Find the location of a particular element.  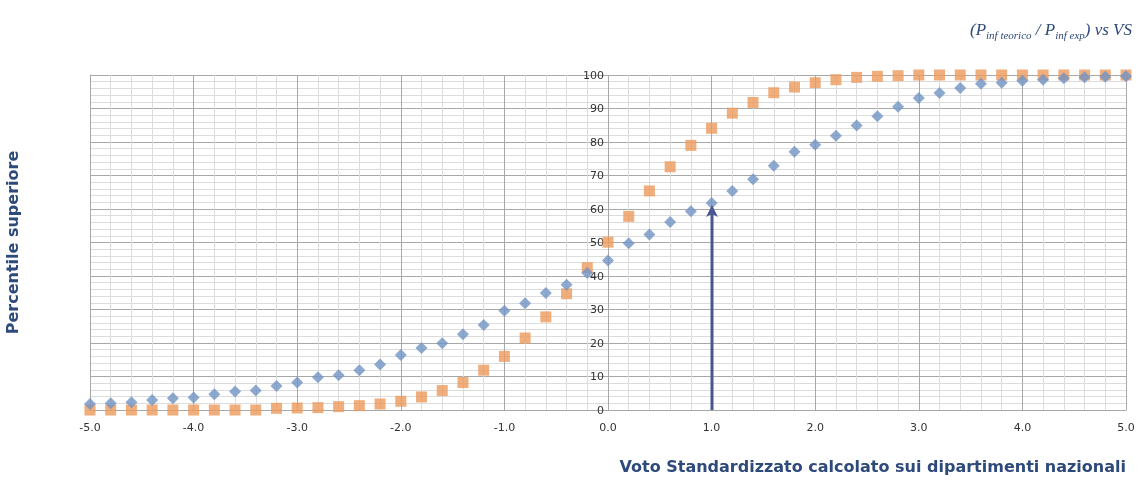

y-tick-label: 100 is located at coordinates (593, 75).